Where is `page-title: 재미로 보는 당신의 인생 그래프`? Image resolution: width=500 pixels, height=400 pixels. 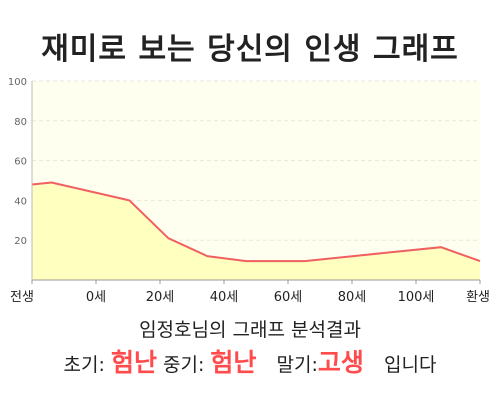 page-title: 재미로 보는 당신의 인생 그래프 is located at coordinates (250, 49).